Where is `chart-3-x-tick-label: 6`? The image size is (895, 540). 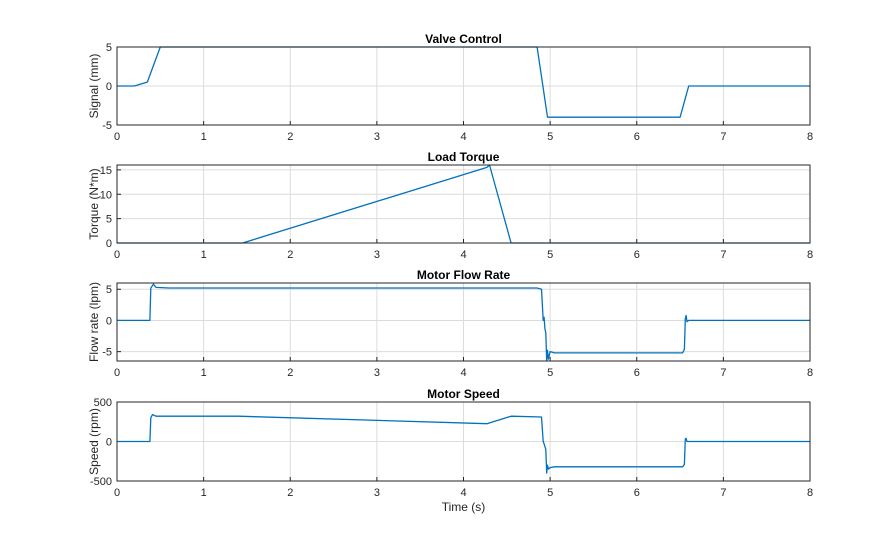 chart-3-x-tick-label: 6 is located at coordinates (637, 373).